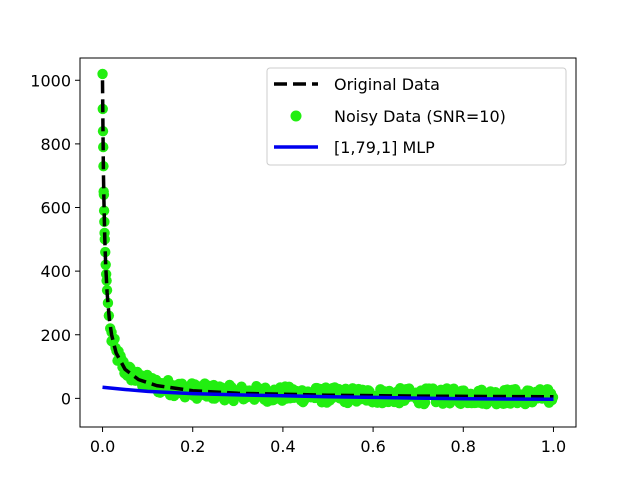  I want to click on legend-label-noisy: Noisy Data (SNR=10), so click(420, 116).